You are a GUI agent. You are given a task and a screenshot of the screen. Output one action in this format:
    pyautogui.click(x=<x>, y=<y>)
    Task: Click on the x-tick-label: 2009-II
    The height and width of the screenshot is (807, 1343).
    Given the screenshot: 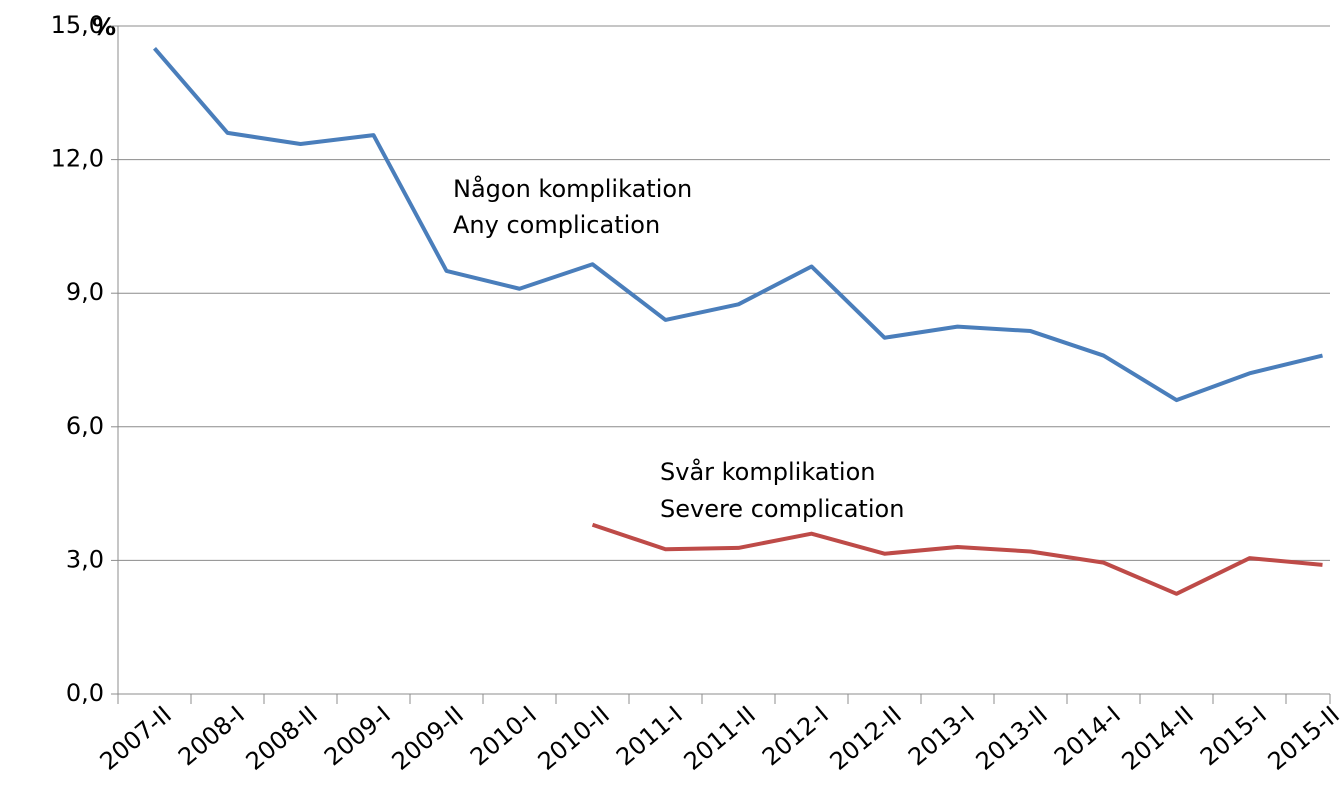 What is the action you would take?
    pyautogui.click(x=428, y=738)
    